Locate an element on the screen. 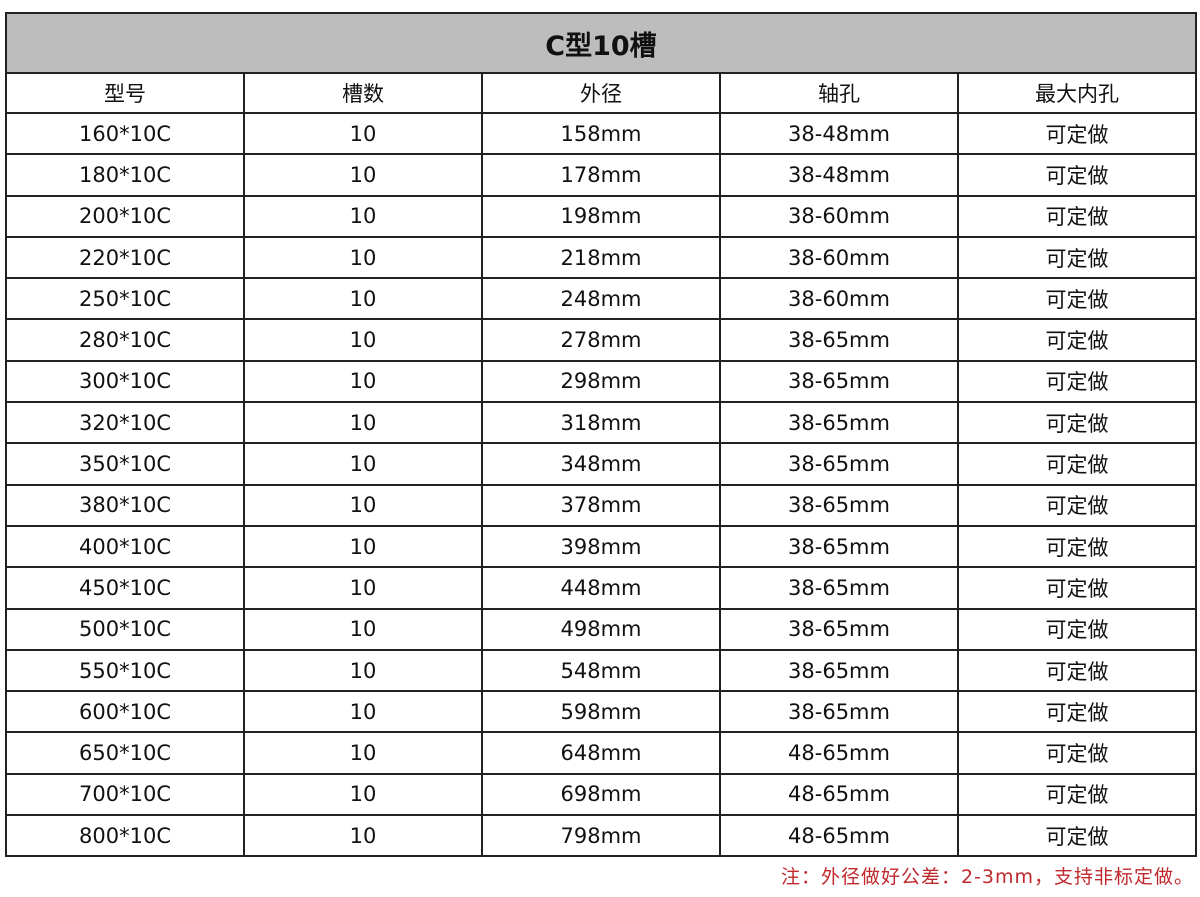  cell-model: 200*10C is located at coordinates (125, 216).